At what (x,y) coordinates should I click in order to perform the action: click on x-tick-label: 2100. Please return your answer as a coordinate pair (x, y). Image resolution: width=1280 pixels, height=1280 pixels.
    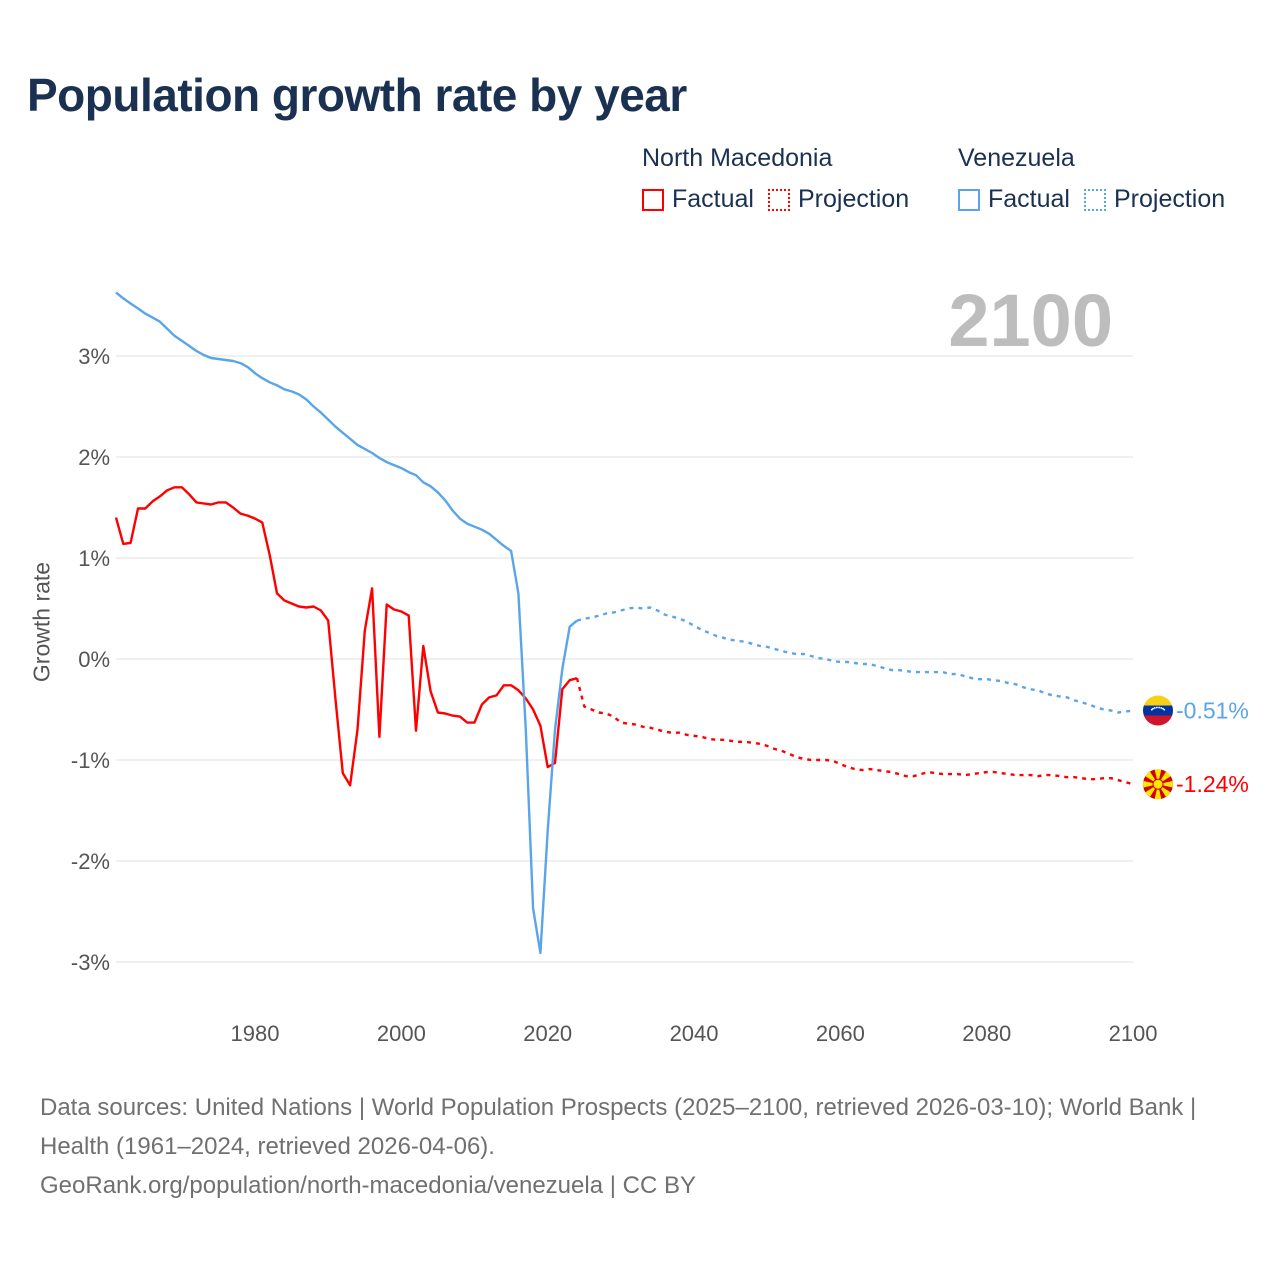
    Looking at the image, I should click on (1133, 1033).